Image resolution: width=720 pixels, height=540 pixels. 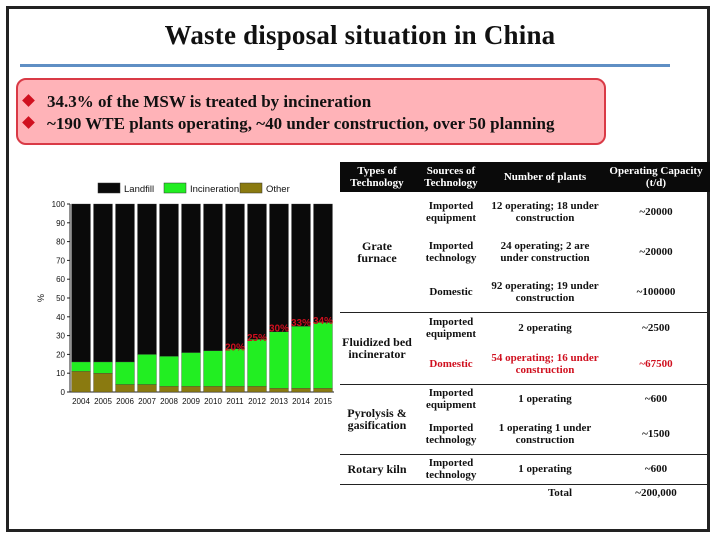 What do you see at coordinates (235, 401) in the screenshot?
I see `x-tick-label: 2011` at bounding box center [235, 401].